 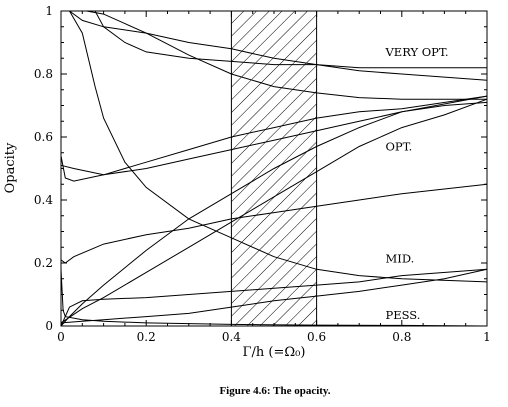 What do you see at coordinates (43, 200) in the screenshot?
I see `y-tick-label: 0.4` at bounding box center [43, 200].